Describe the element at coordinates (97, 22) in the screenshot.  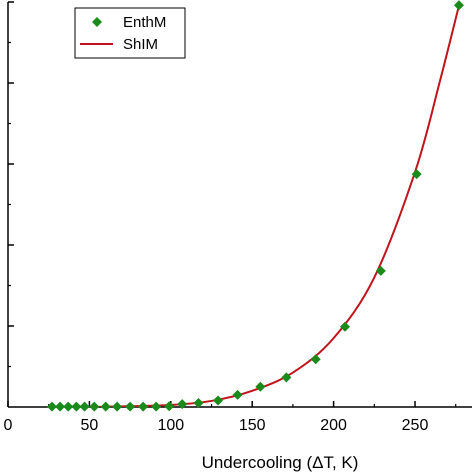
I see `legend-enthm-marker` at that location.